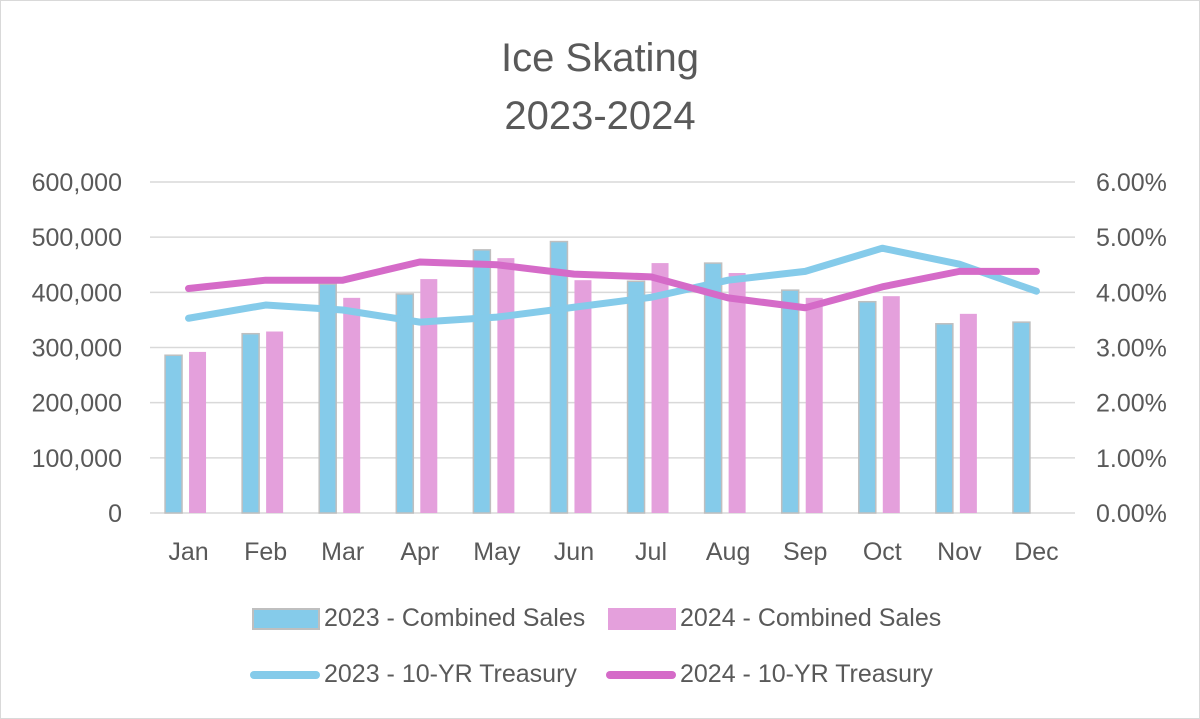 This screenshot has width=1200, height=719. What do you see at coordinates (600, 58) in the screenshot?
I see `chart-title: Ice Skating` at bounding box center [600, 58].